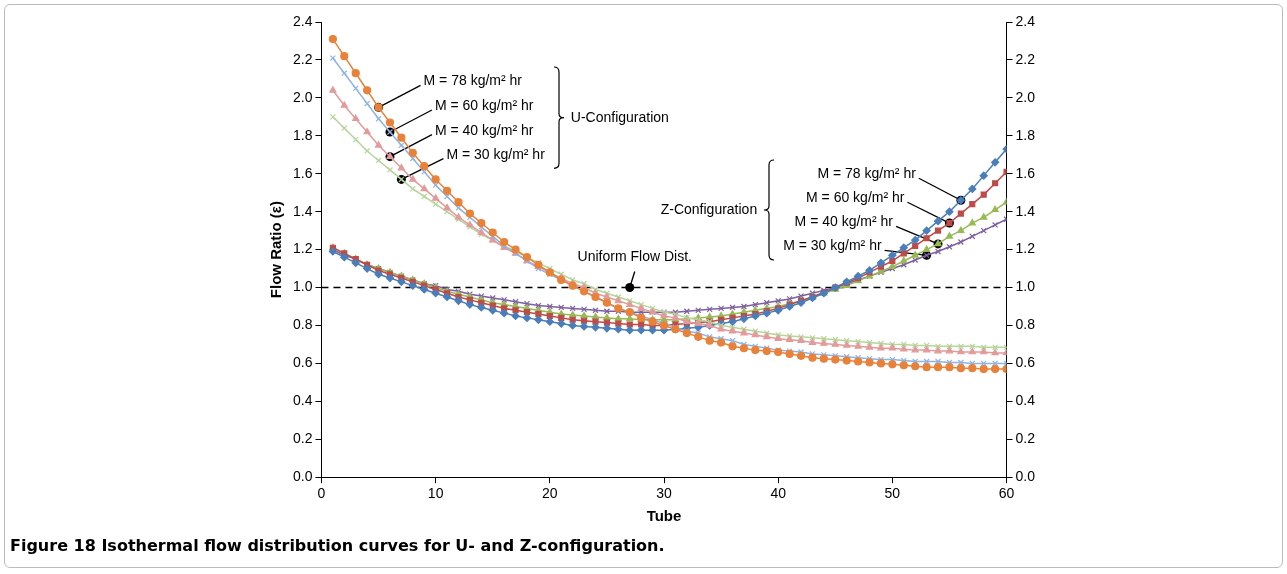  I want to click on y-tick-label: 2.0, so click(302, 96).